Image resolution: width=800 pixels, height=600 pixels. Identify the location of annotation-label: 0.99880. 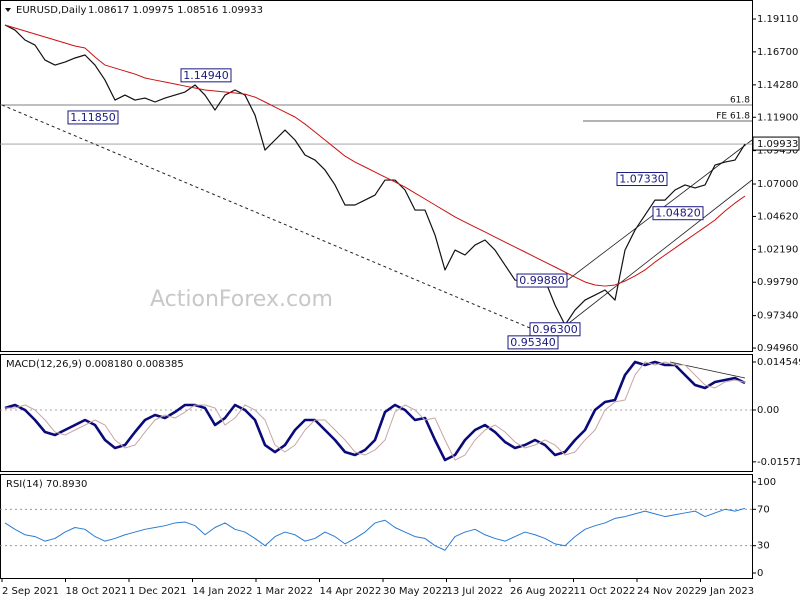
(542, 280).